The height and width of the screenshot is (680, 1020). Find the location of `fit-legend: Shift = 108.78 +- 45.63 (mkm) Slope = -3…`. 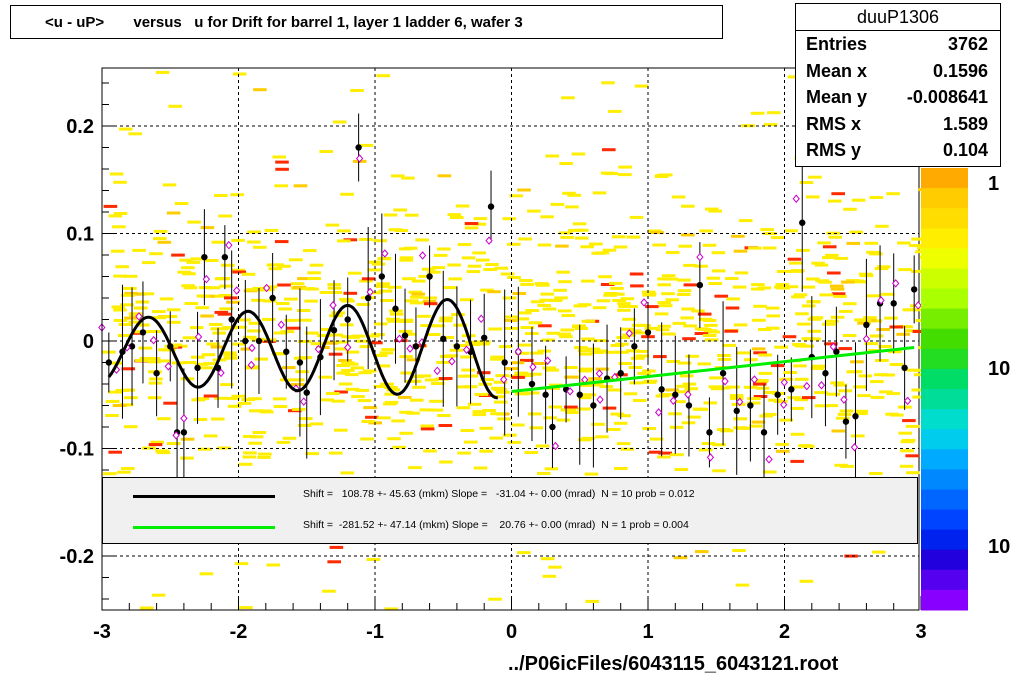

fit-legend: Shift = 108.78 +- 45.63 (mkm) Slope = -3… is located at coordinates (510, 510).